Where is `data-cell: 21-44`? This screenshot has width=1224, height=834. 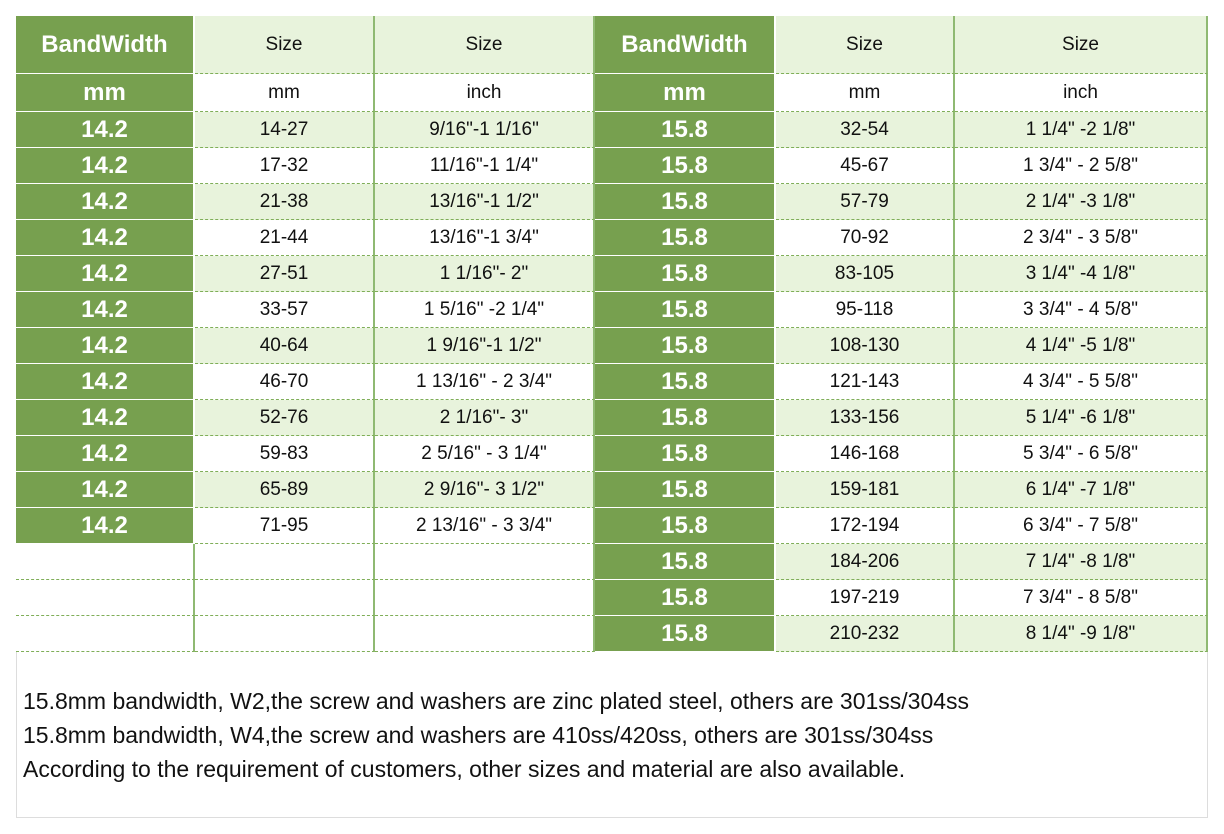 data-cell: 21-44 is located at coordinates (285, 238).